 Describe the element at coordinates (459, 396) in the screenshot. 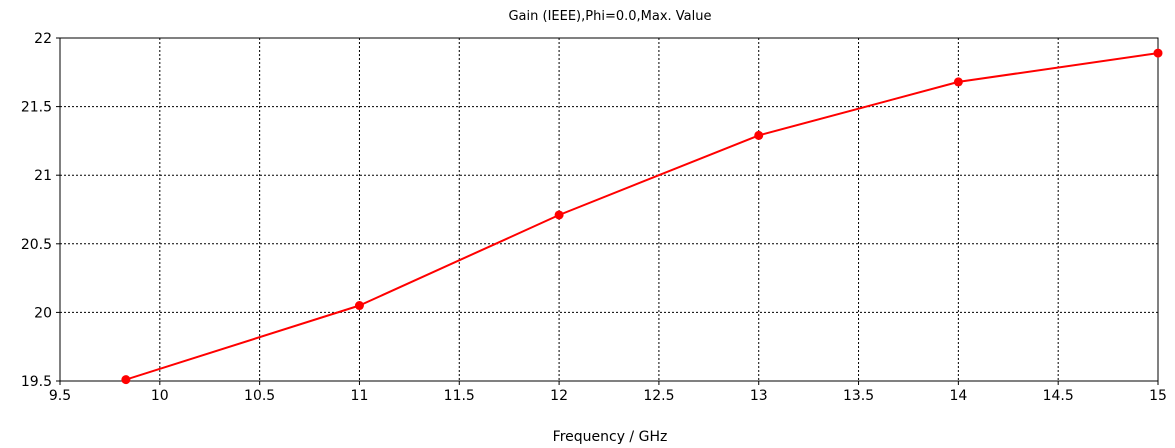

I see `x-tick-label: 11.5` at that location.